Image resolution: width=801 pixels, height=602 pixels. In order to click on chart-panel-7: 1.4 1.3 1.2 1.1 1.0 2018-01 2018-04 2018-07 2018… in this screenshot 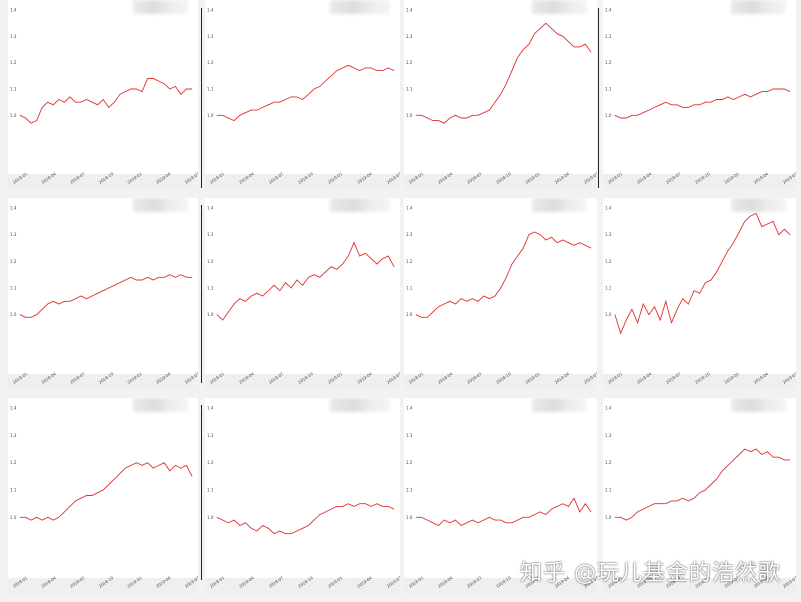, I will do `click(500, 294)`.